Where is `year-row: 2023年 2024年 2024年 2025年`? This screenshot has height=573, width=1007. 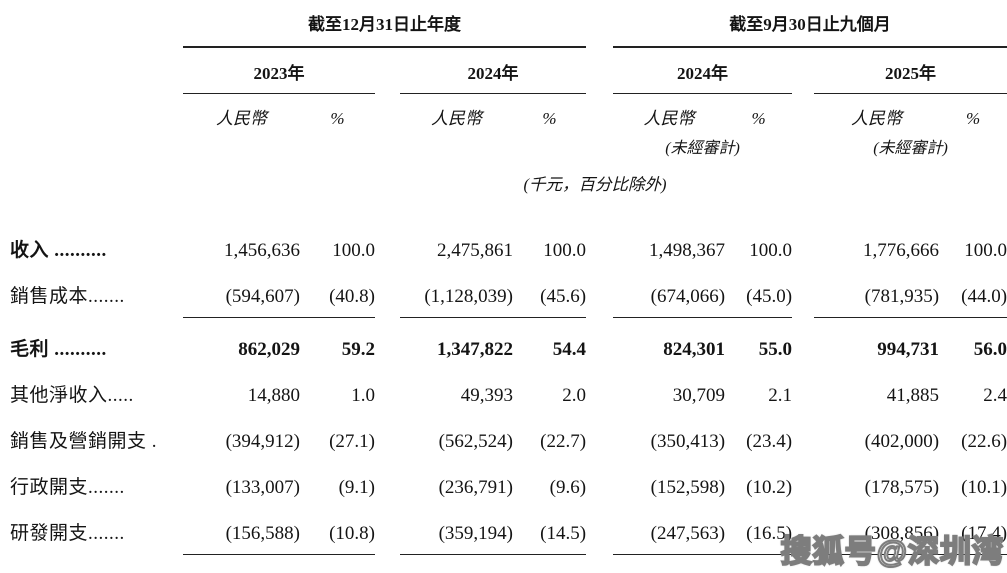 year-row: 2023年 2024年 2024年 2025年 is located at coordinates (503, 70).